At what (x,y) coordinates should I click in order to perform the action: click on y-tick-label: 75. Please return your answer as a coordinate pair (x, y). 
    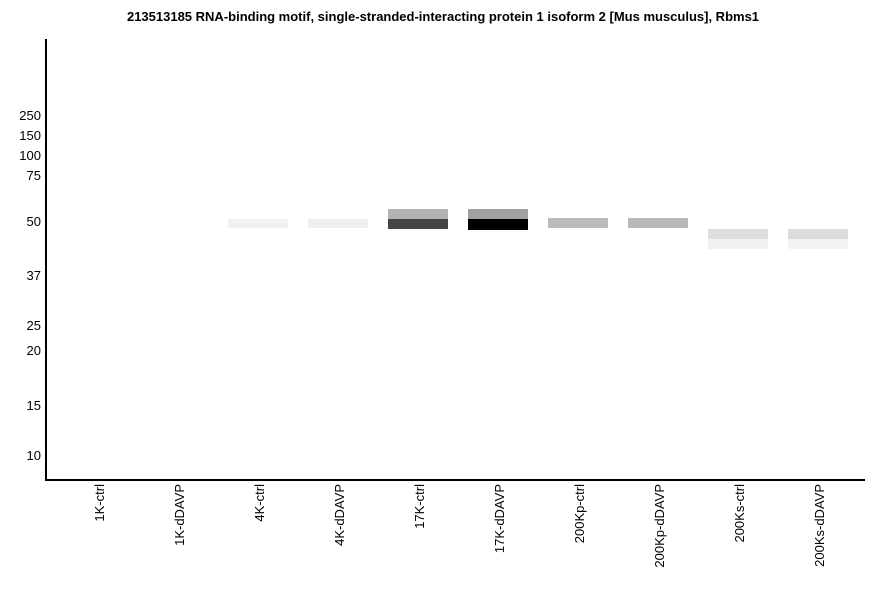
    Looking at the image, I should click on (33, 175).